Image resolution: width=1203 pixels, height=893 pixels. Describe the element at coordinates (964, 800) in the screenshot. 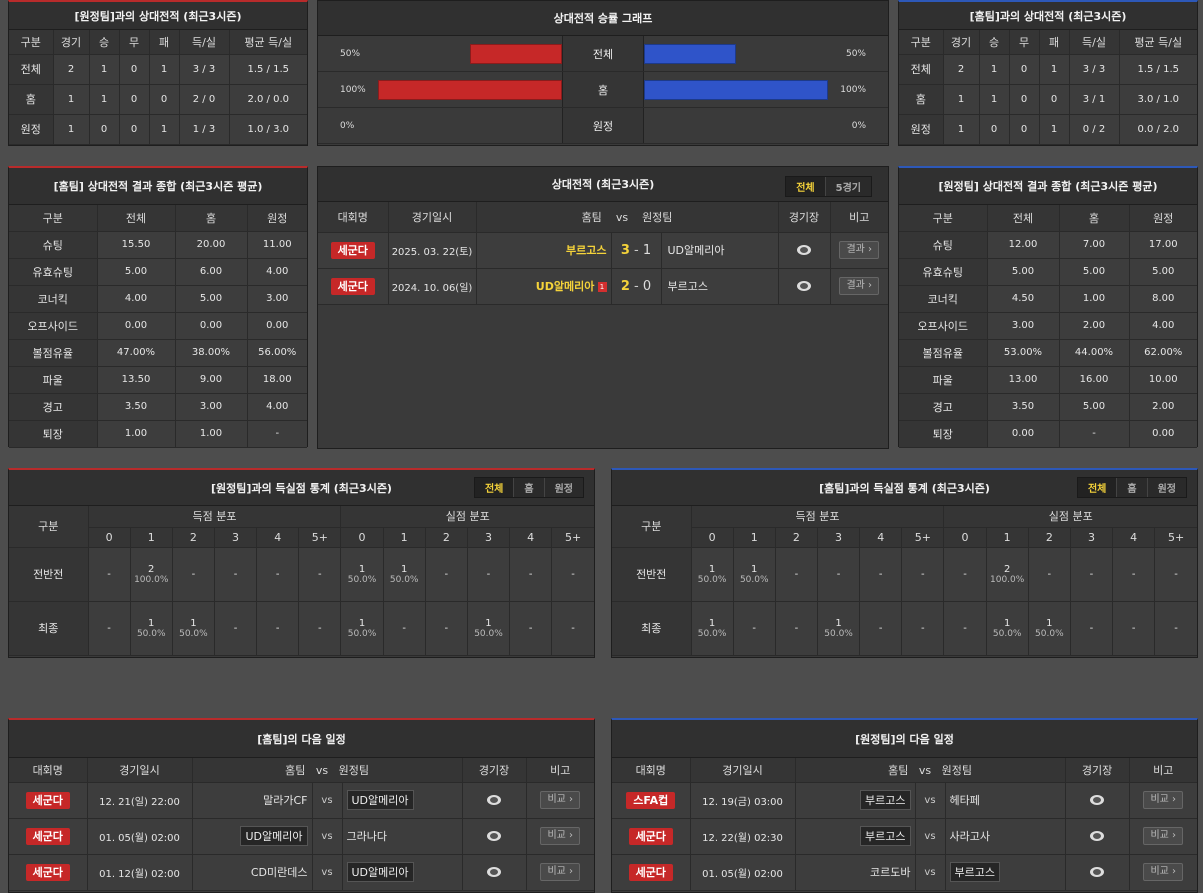

I see `away-team-name: 헤타페` at that location.